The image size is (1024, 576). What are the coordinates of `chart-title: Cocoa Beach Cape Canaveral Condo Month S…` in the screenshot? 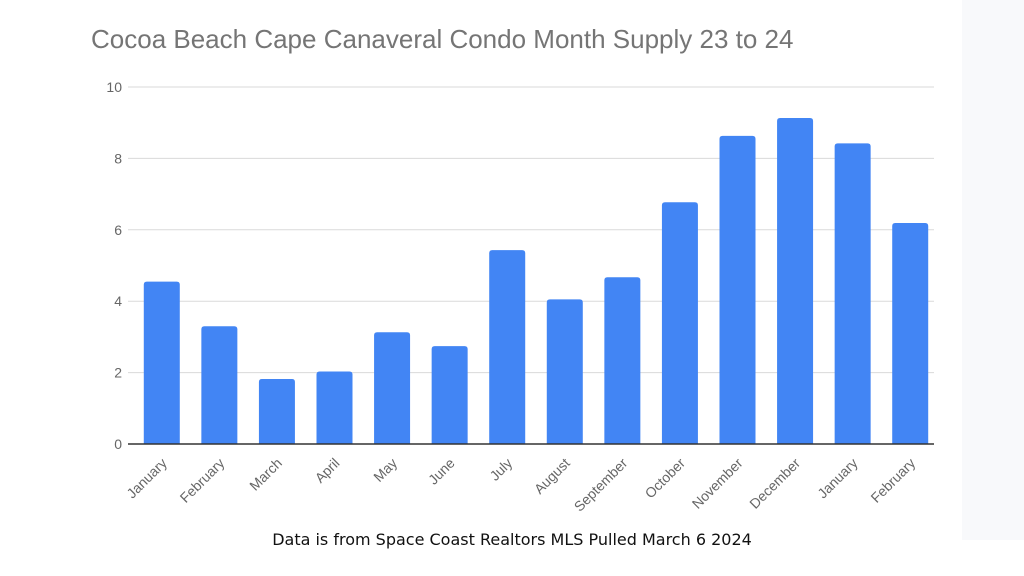 It's located at (442, 39).